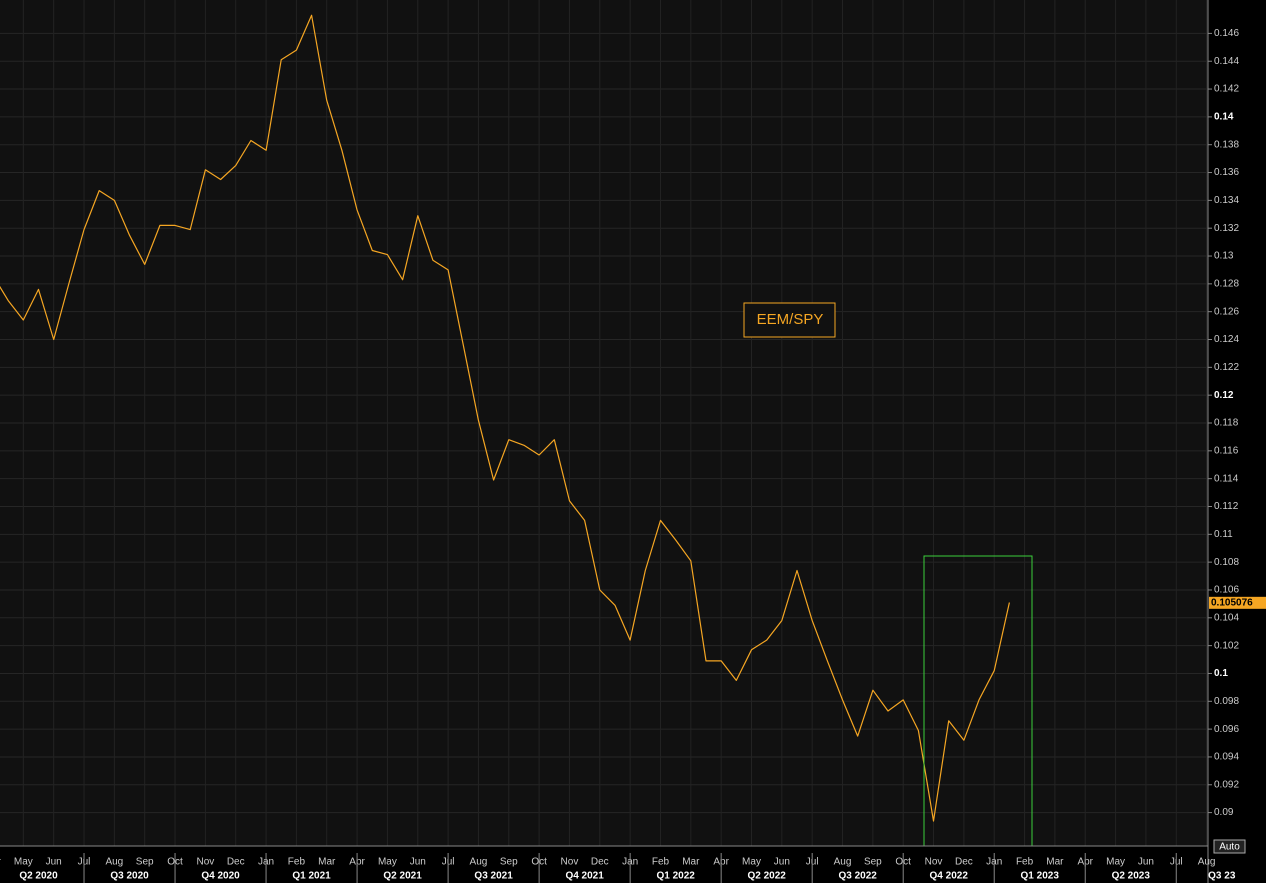  Describe the element at coordinates (1226, 729) in the screenshot. I see `y-tick-label: 0.096` at that location.